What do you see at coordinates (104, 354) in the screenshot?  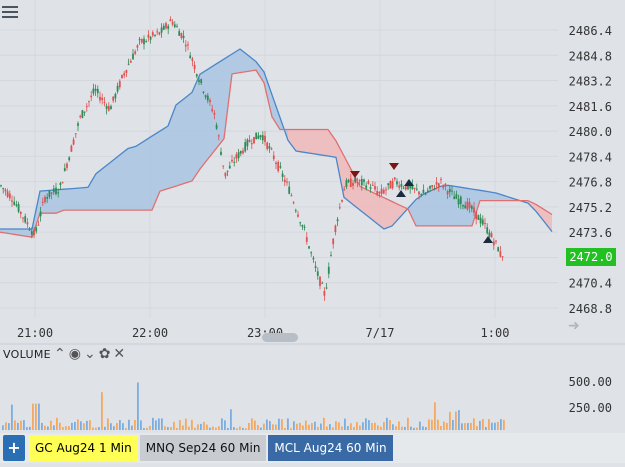 I see `gear-icon: ✿` at bounding box center [104, 354].